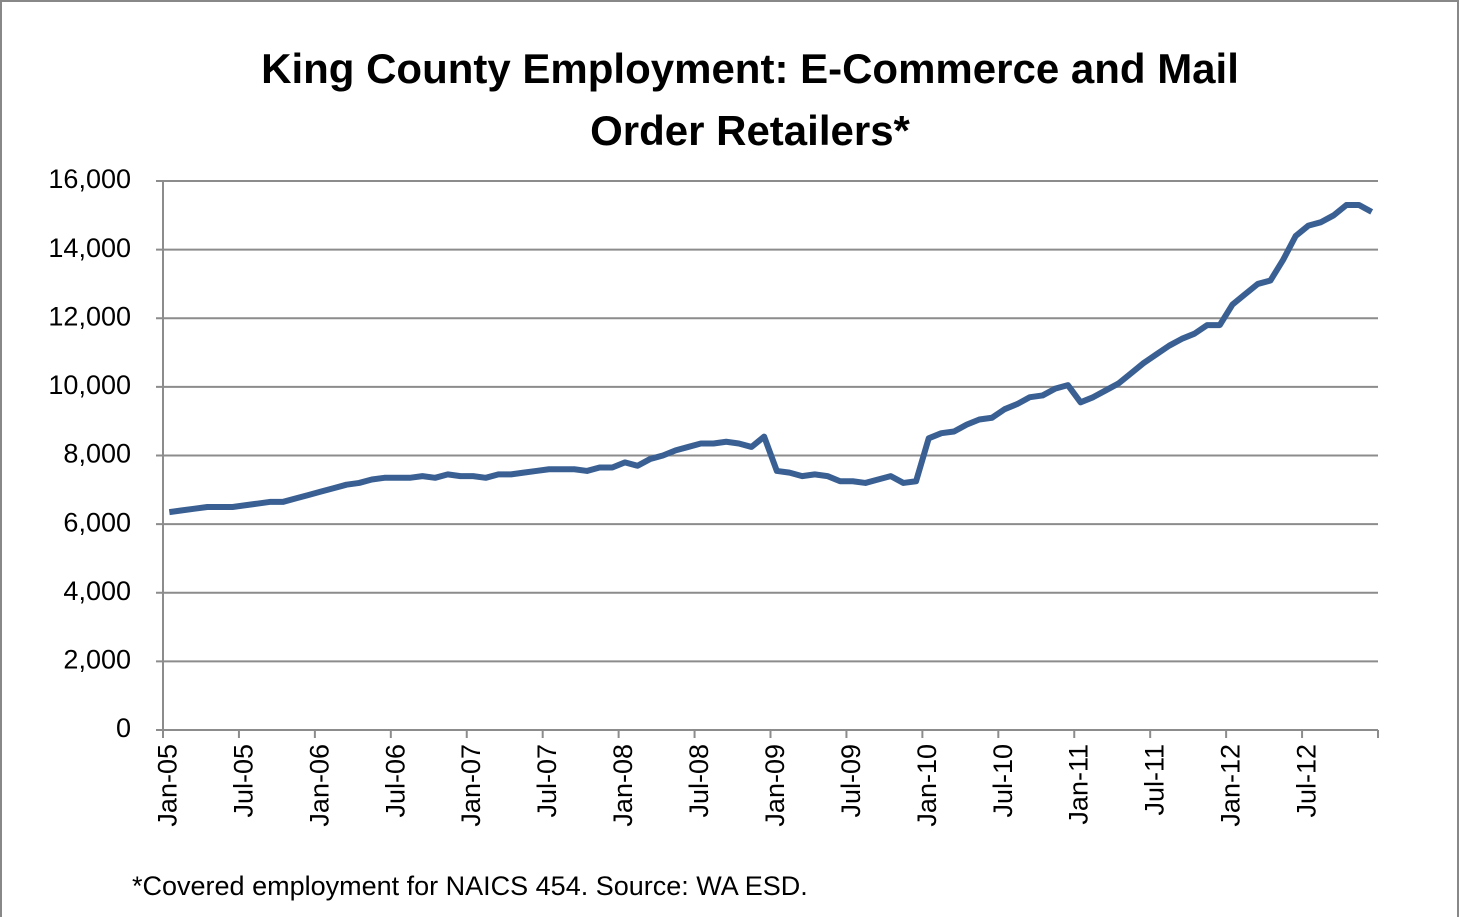 This screenshot has height=917, width=1460. I want to click on x-tick-label: Jan-11, so click(1079, 784).